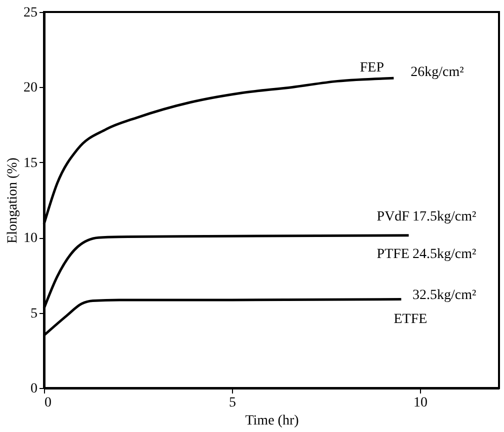 The width and height of the screenshot is (504, 432). I want to click on x-axis-title: Time (hr), so click(272, 421).